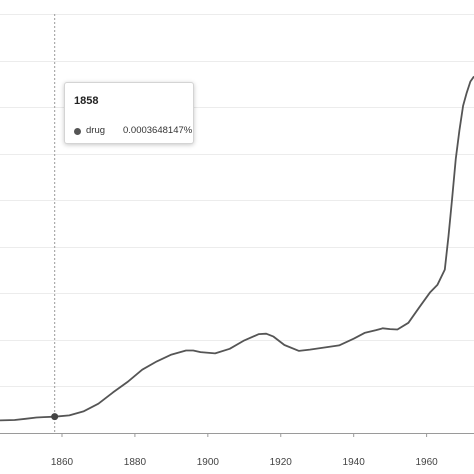 The width and height of the screenshot is (474, 474). Describe the element at coordinates (426, 462) in the screenshot. I see `x-tick-label: 1960` at that location.